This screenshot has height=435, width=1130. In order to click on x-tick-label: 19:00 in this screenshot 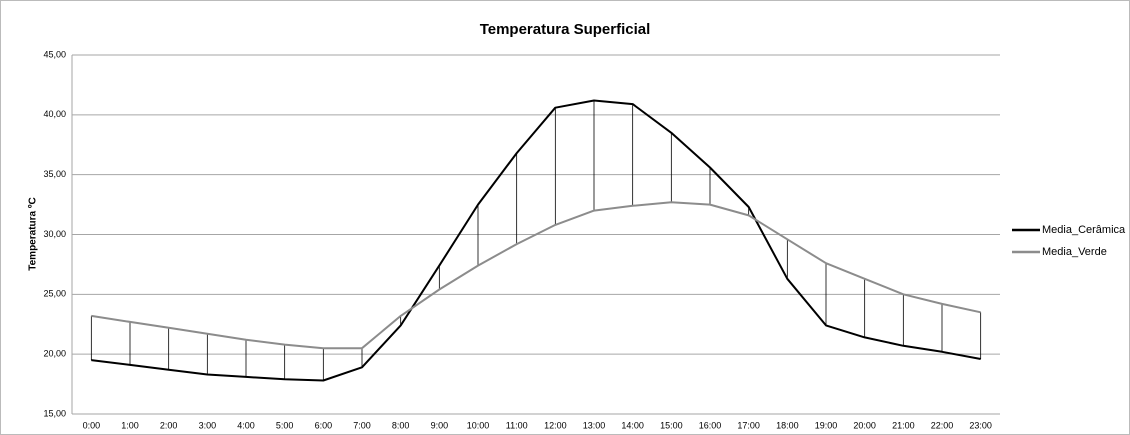, I will do `click(826, 425)`.